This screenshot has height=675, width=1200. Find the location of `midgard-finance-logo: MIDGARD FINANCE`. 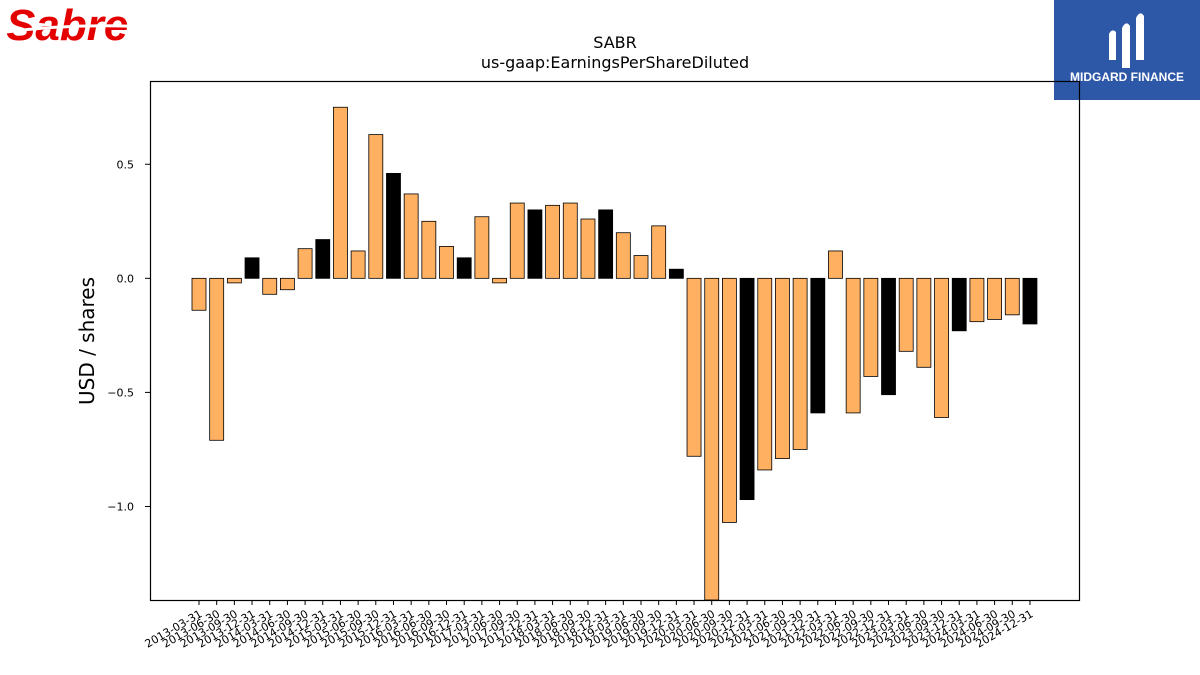

midgard-finance-logo: MIDGARD FINANCE is located at coordinates (1127, 50).